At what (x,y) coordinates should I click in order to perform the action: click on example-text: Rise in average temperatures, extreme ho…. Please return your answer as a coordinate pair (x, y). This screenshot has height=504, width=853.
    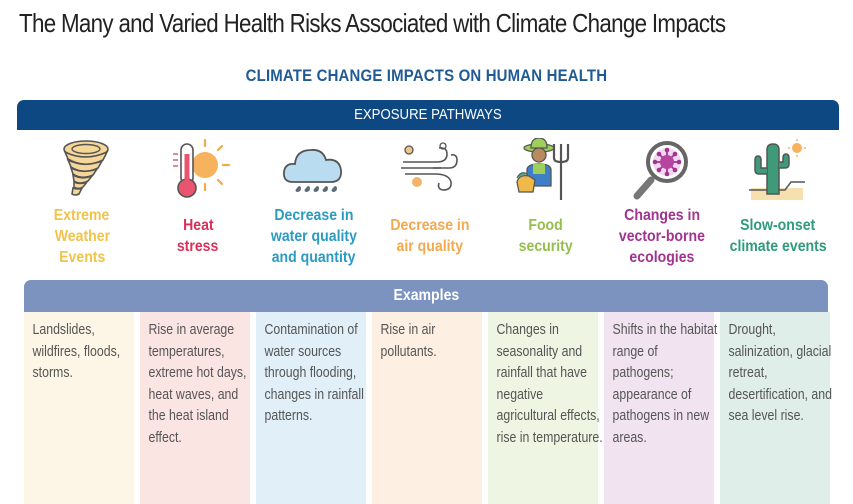
    Looking at the image, I should click on (197, 384).